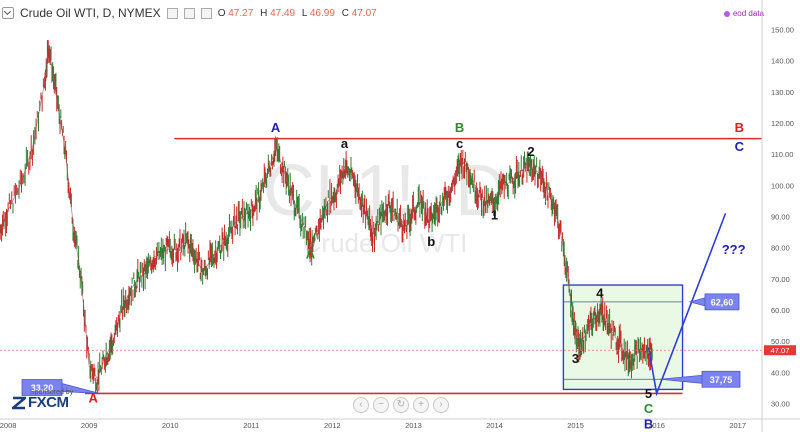  I want to click on callout-33-20: 33,20, so click(61, 387).